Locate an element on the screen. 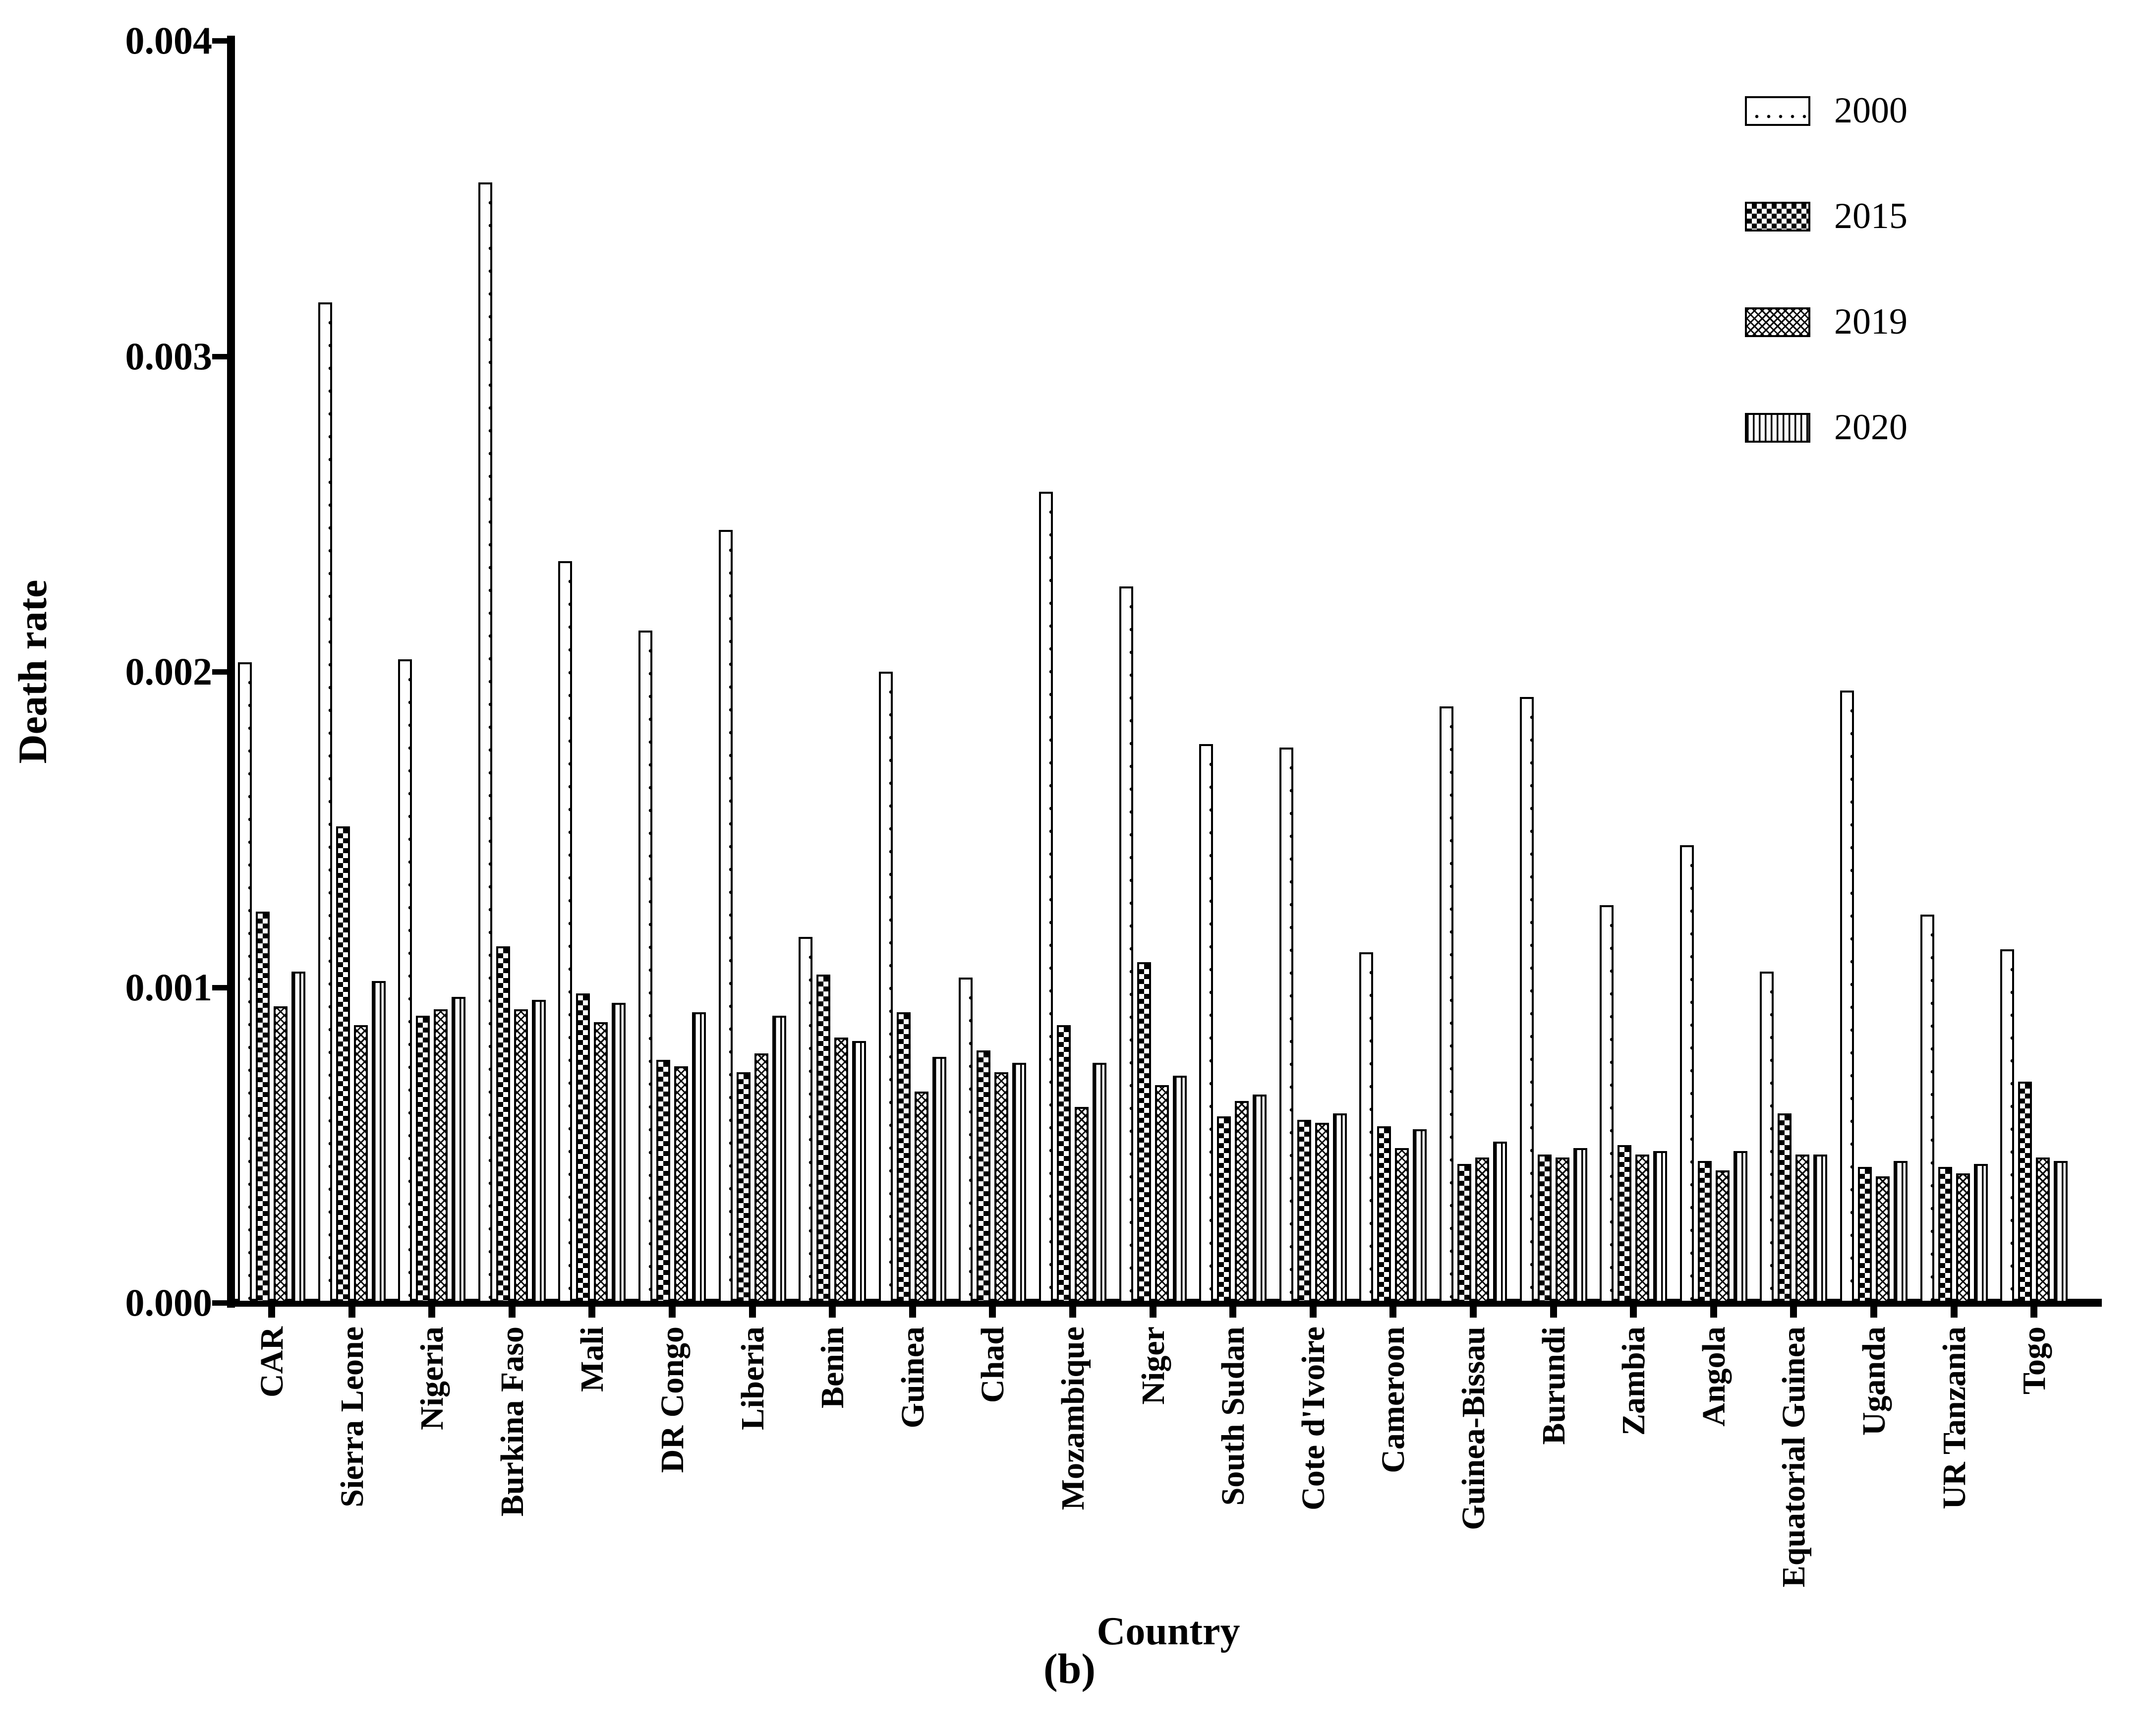 This screenshot has height=1736, width=2139. x-axis-category-text: CAR is located at coordinates (272, 1362).